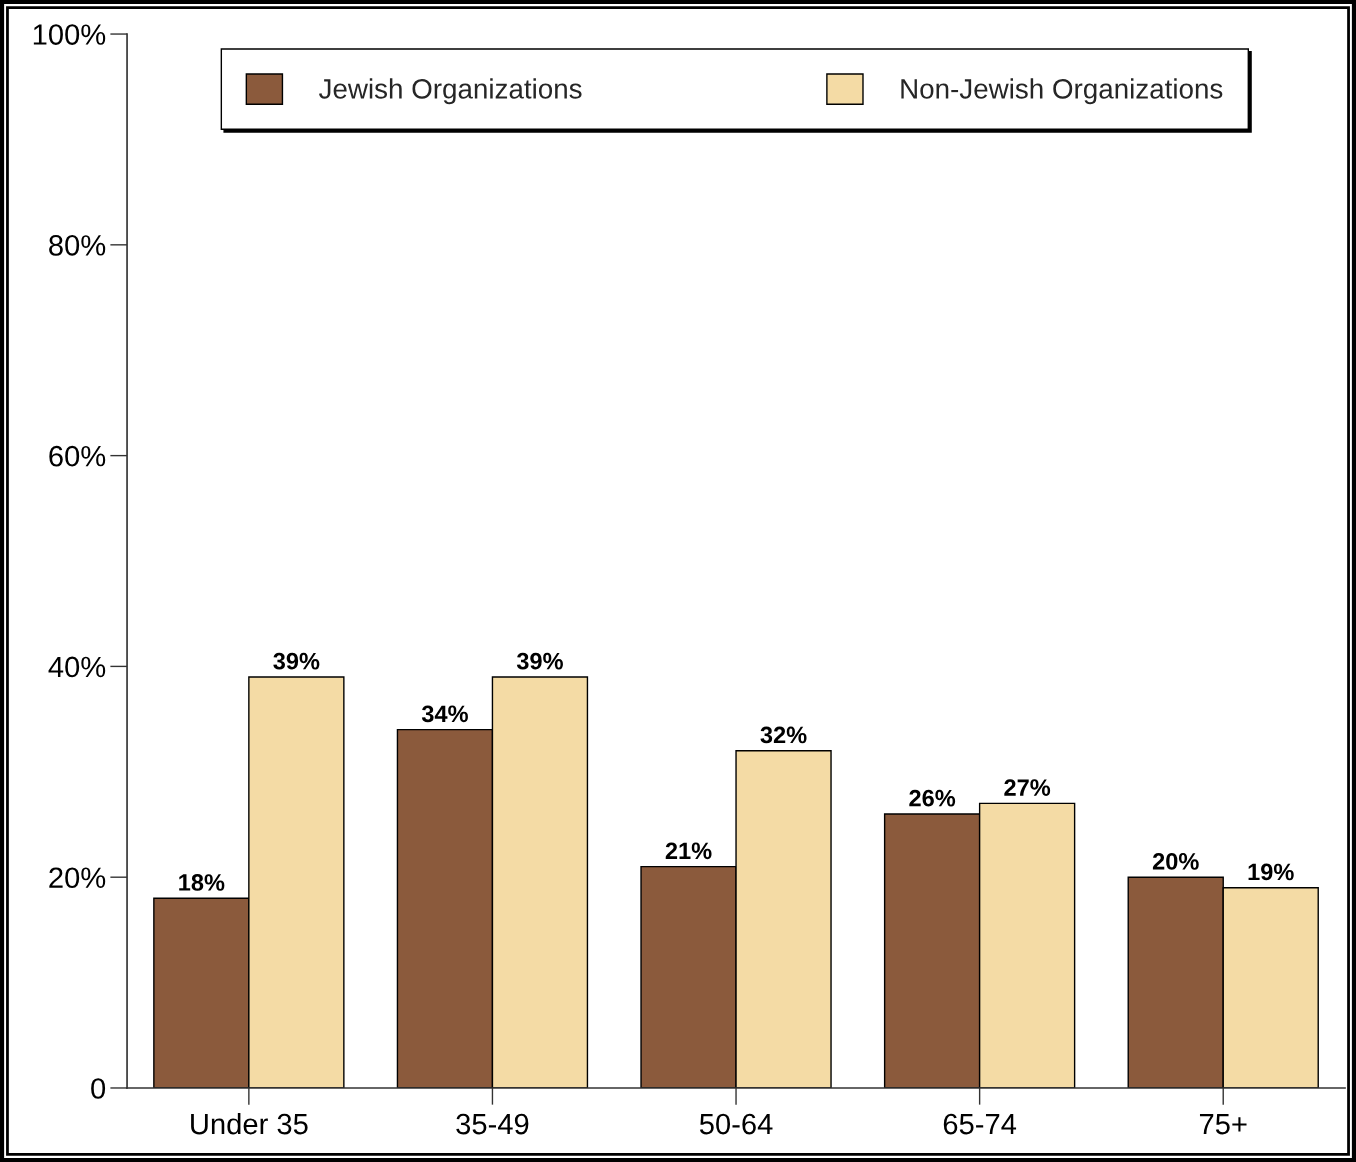 This screenshot has height=1162, width=1356. Describe the element at coordinates (1223, 1124) in the screenshot. I see `x-tick-label: 75+` at that location.